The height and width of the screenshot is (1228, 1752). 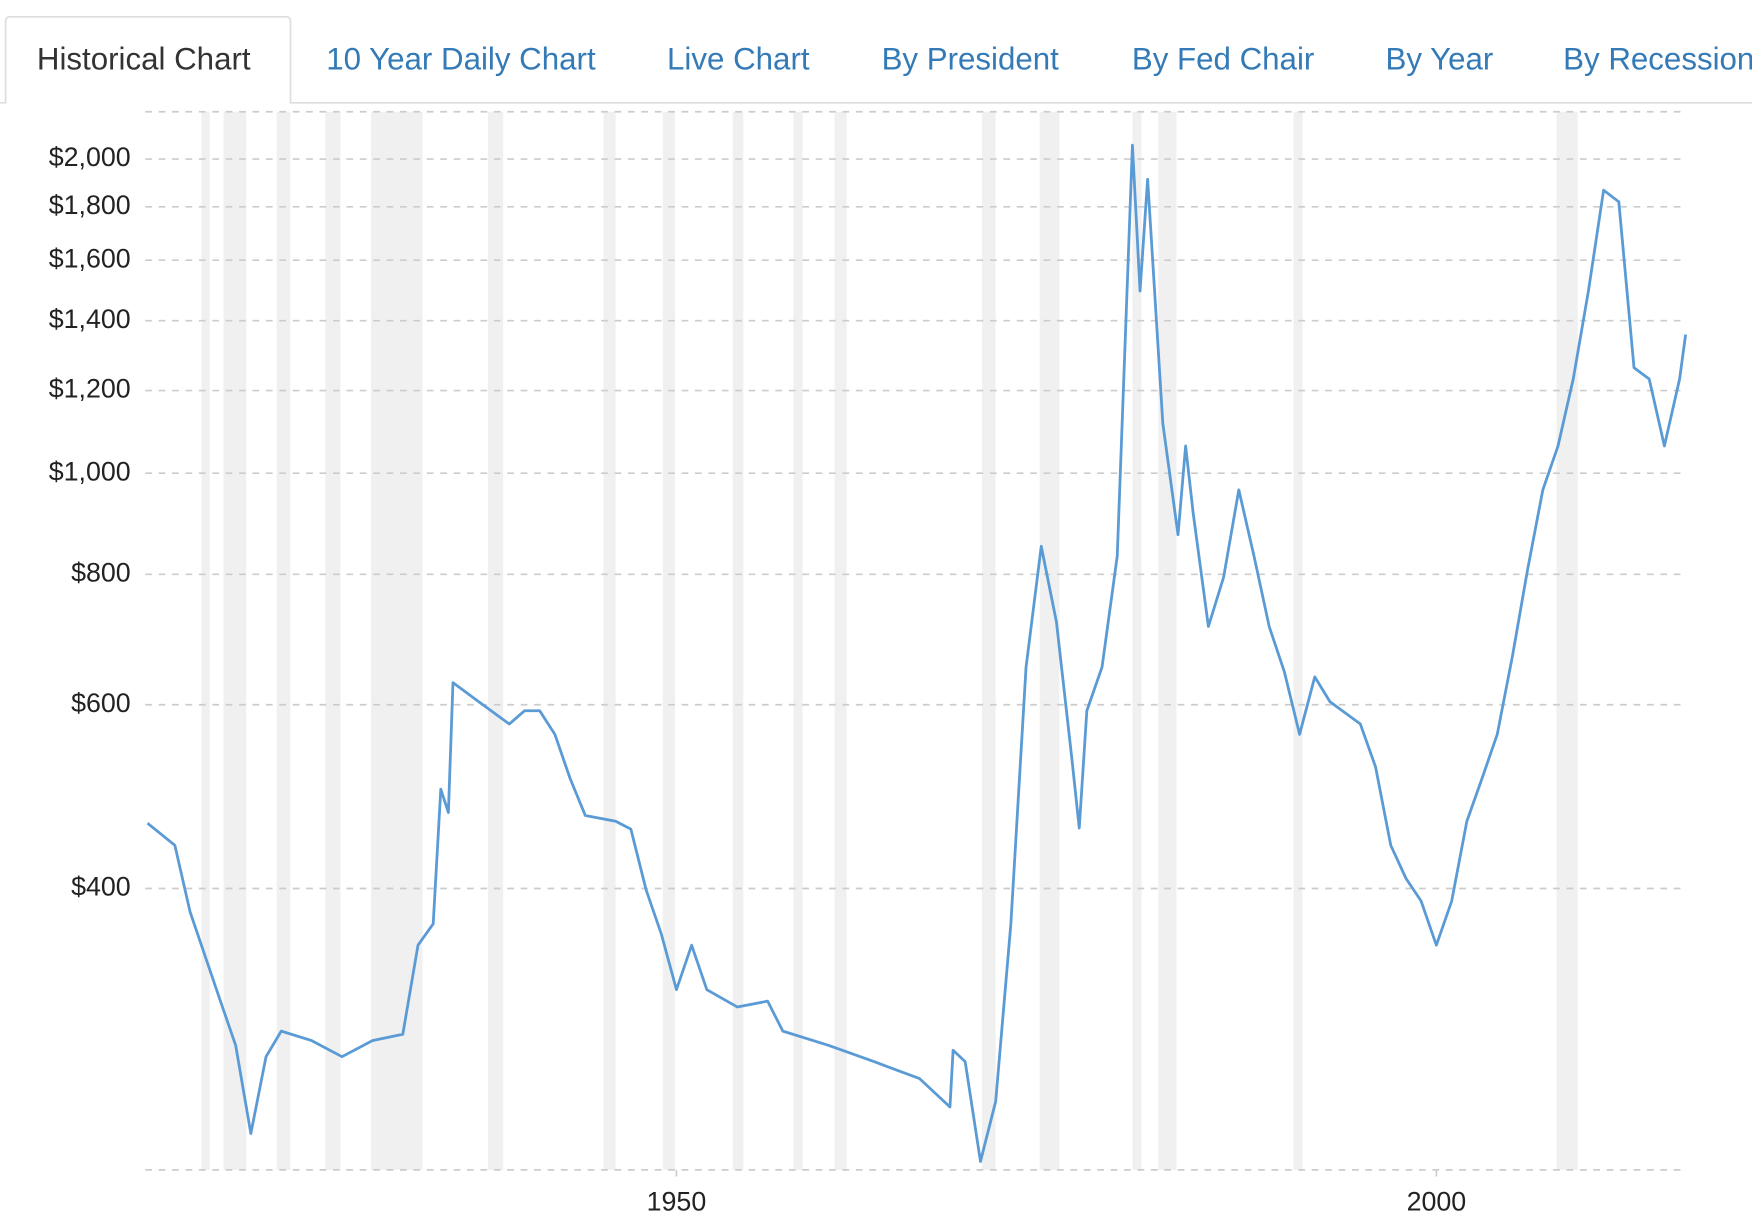 I want to click on tab: By Recession, so click(x=1657, y=59).